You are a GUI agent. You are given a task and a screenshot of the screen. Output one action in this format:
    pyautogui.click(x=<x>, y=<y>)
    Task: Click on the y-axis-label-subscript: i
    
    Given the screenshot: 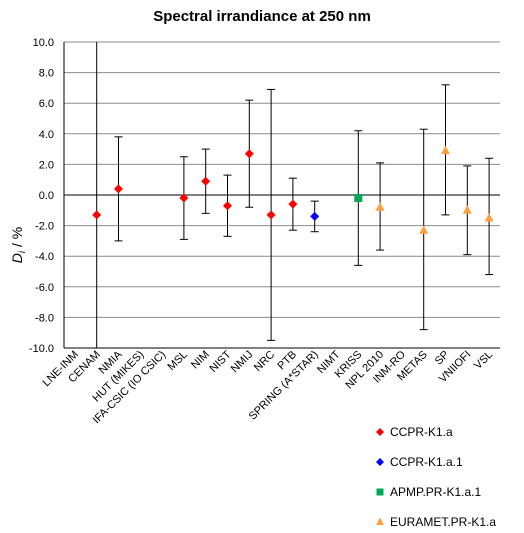 What is the action you would take?
    pyautogui.click(x=22, y=251)
    